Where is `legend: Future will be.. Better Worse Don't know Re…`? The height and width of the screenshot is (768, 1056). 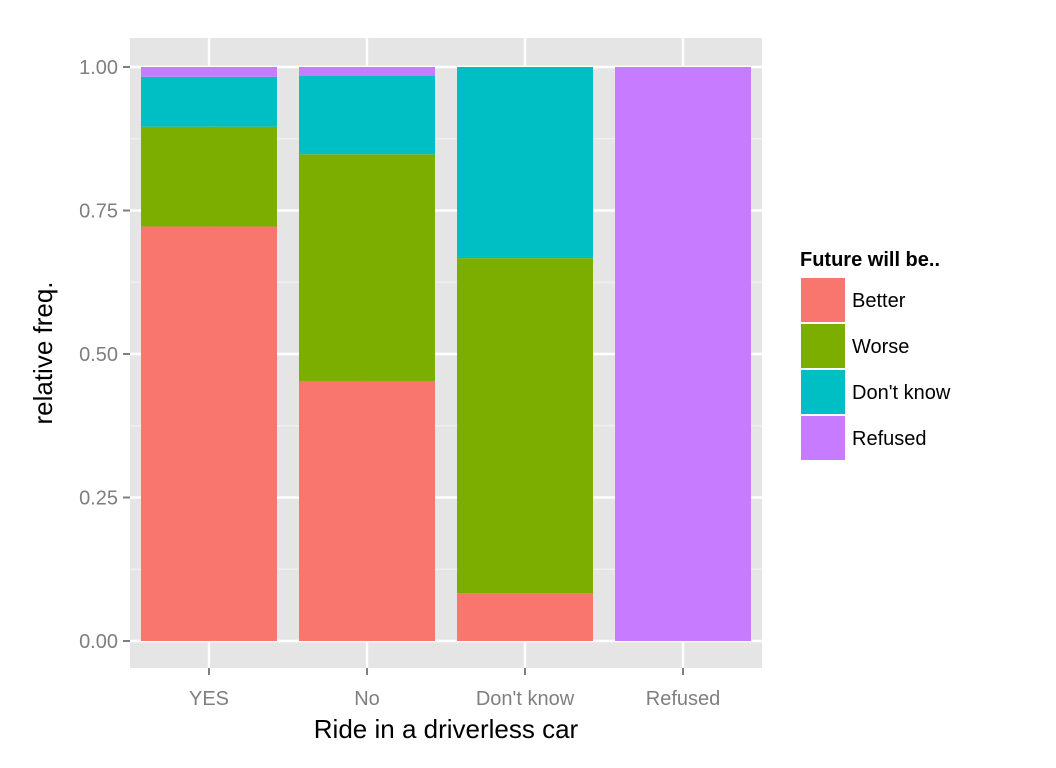 legend: Future will be.. Better Worse Don't know Re… is located at coordinates (875, 355).